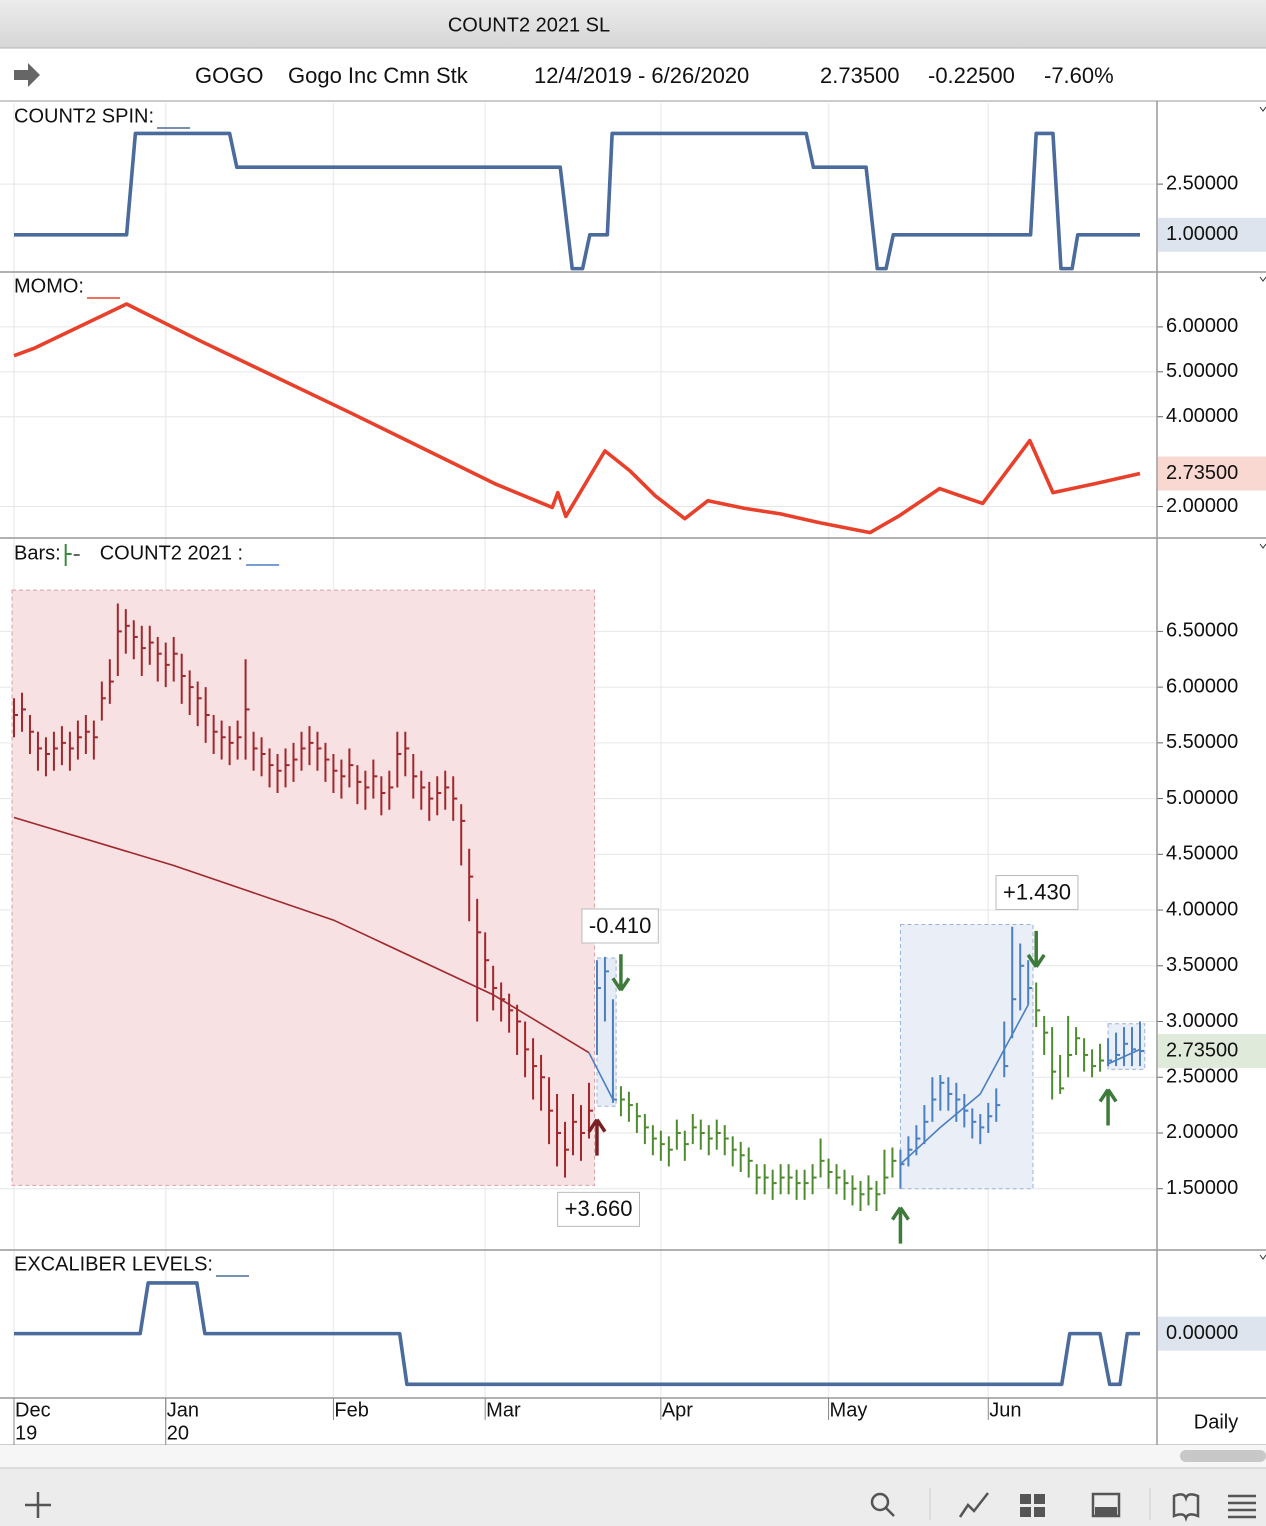  I want to click on window-title: COUNT2 2021 SL, so click(529, 25).